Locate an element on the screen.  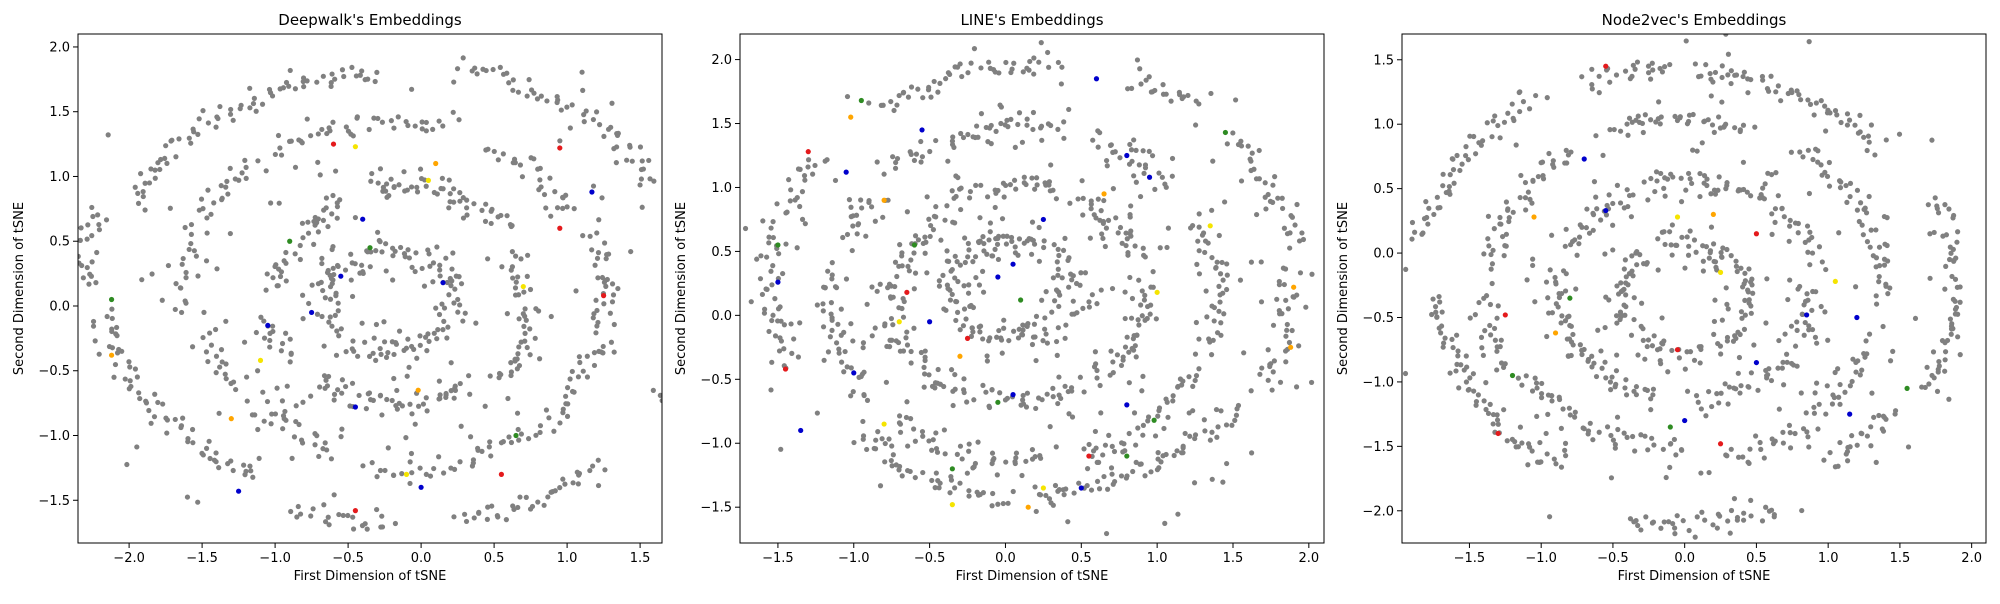
y-tick-label: −1.0 is located at coordinates (716, 444).